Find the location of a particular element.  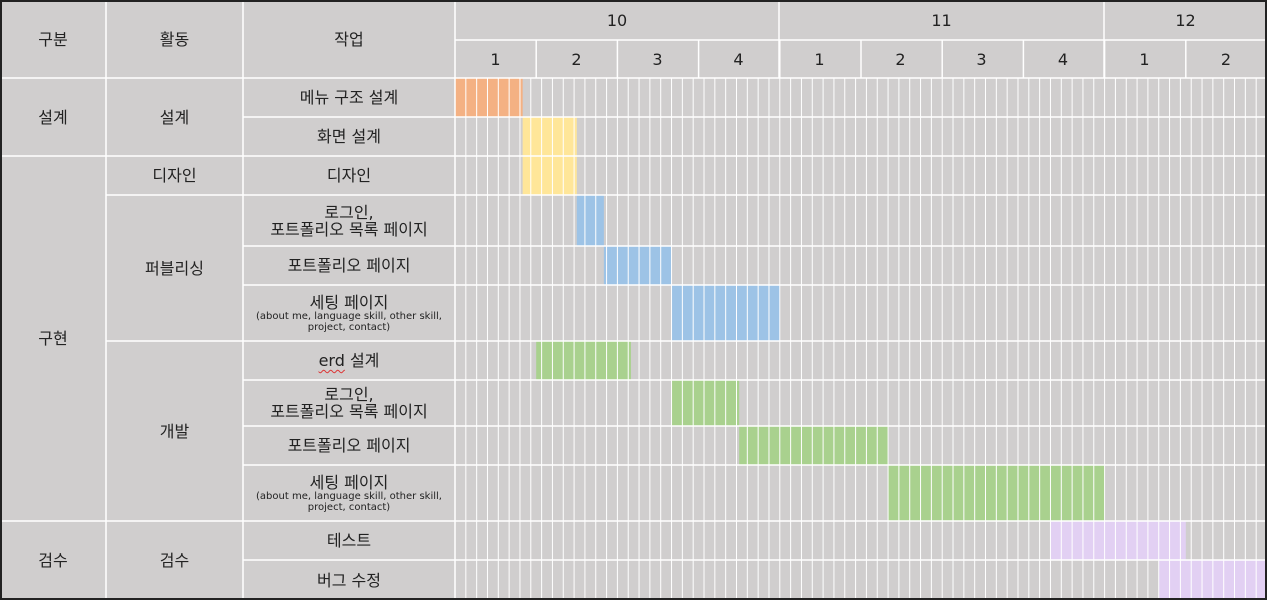

month-label-11: 11 is located at coordinates (941, 20).